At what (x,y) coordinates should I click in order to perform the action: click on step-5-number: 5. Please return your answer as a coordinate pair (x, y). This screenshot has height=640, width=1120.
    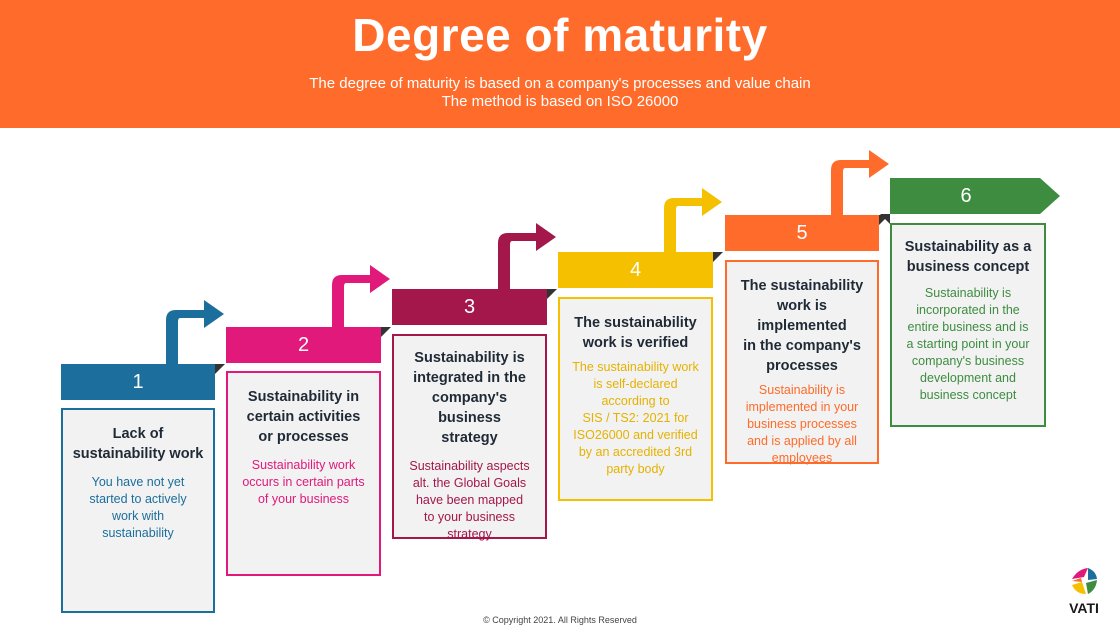
    Looking at the image, I should click on (802, 233).